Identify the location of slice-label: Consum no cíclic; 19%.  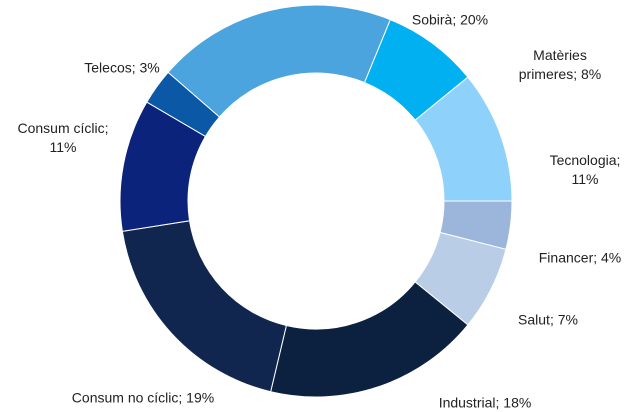
(143, 398).